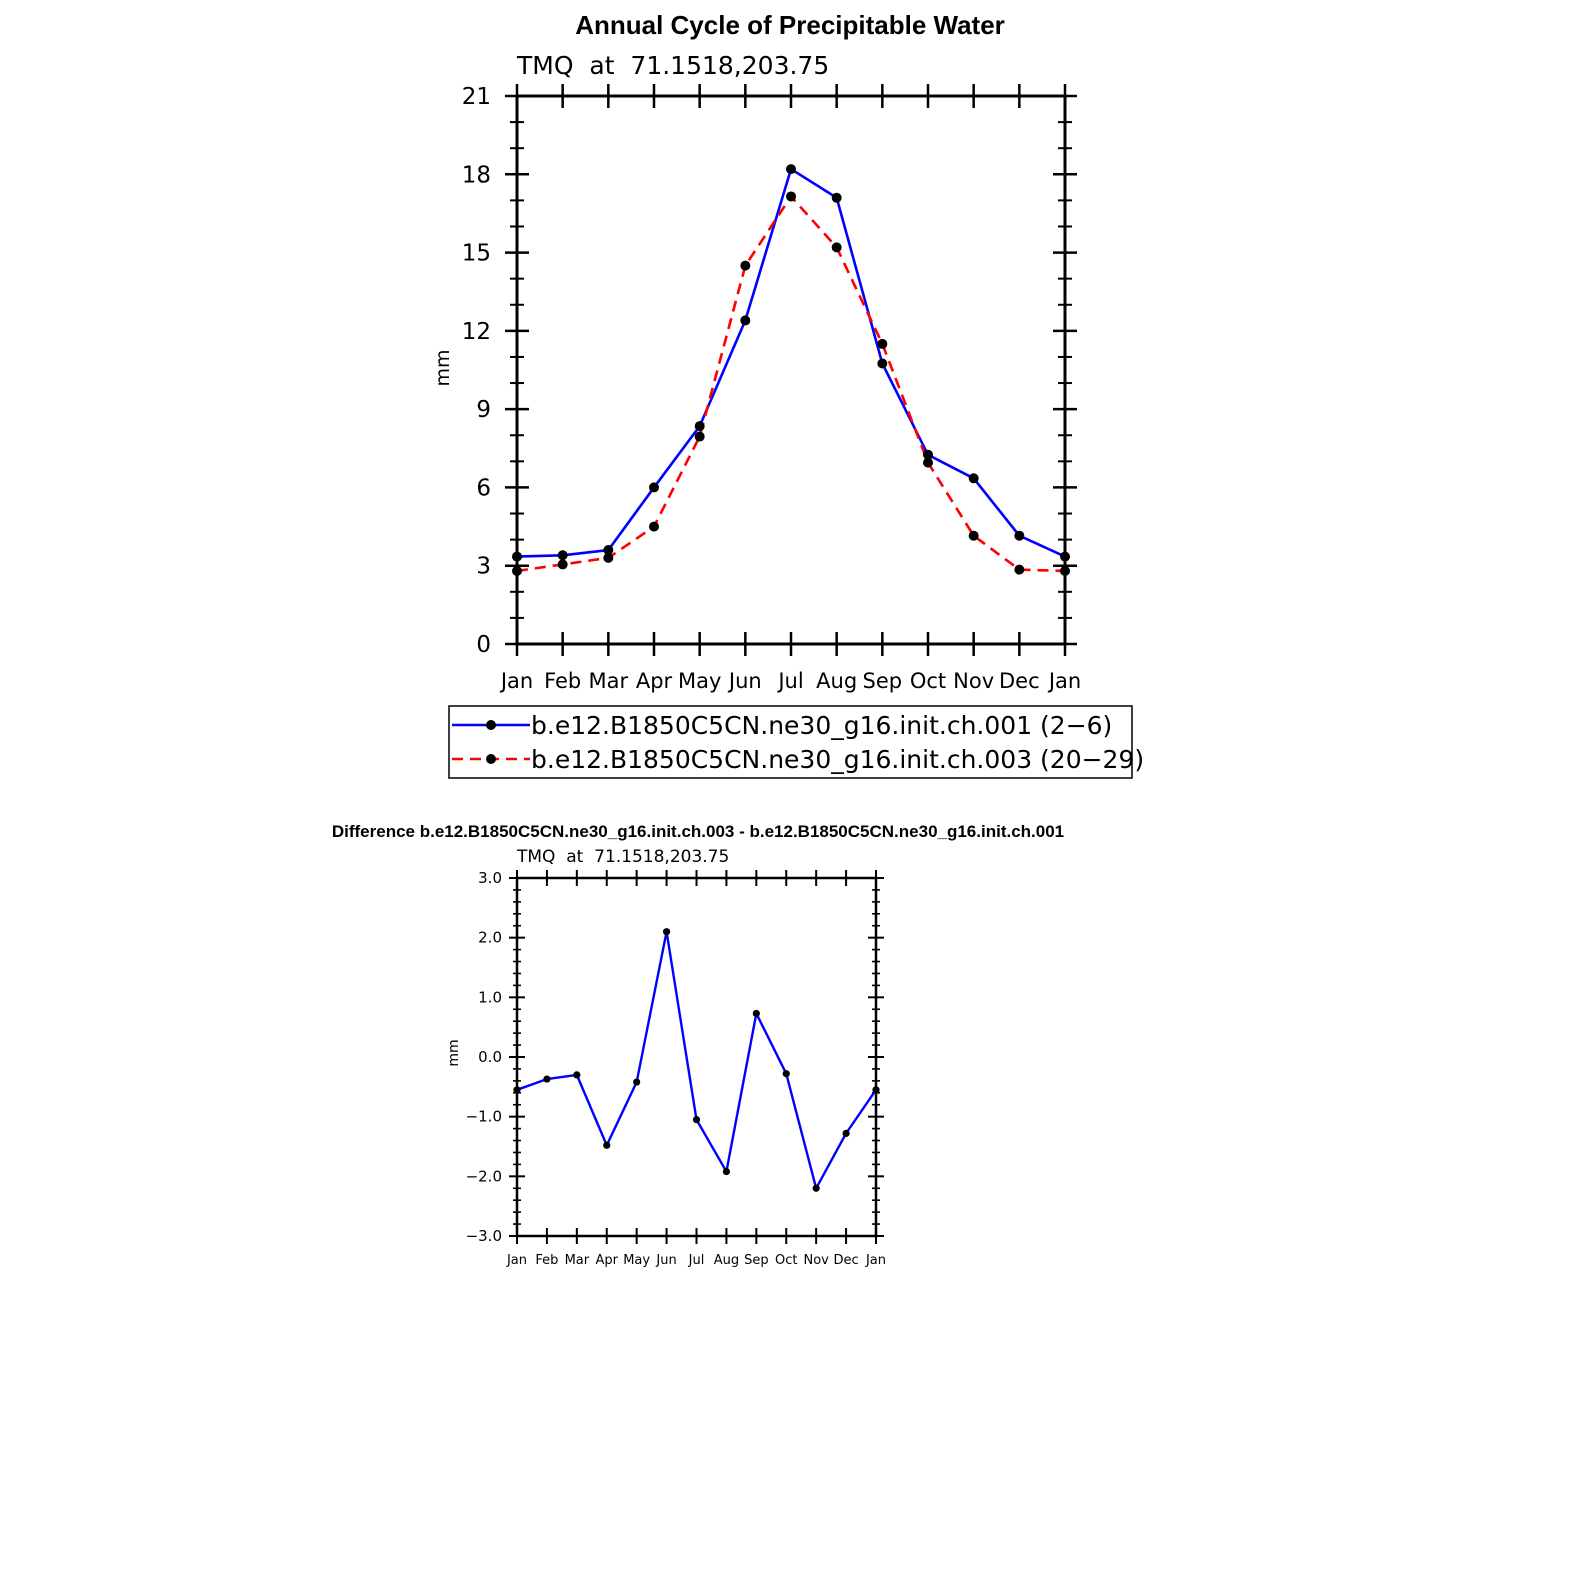  What do you see at coordinates (756, 1260) in the screenshot?
I see `x-tick-label: Sep` at bounding box center [756, 1260].